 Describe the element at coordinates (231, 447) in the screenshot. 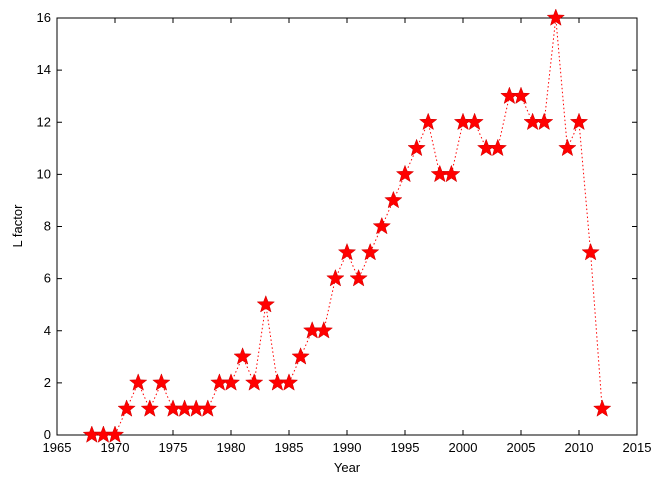

I see `x-tick-label: 1980` at that location.